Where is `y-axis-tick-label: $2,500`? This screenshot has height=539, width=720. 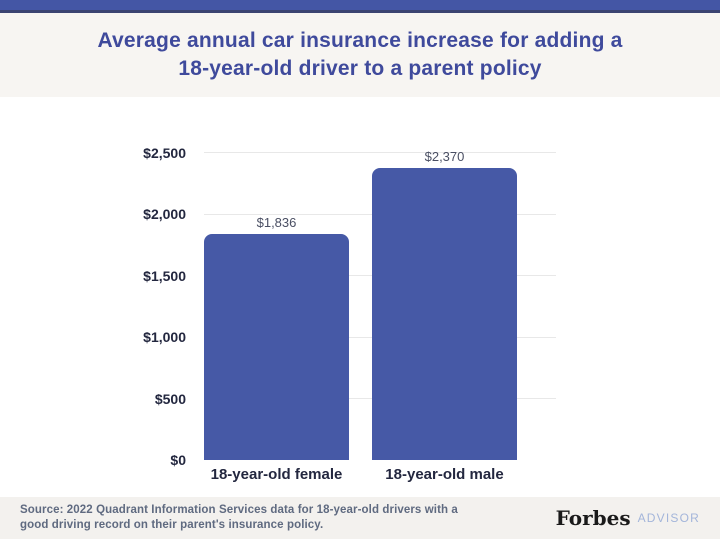 y-axis-tick-label: $2,500 is located at coordinates (164, 152).